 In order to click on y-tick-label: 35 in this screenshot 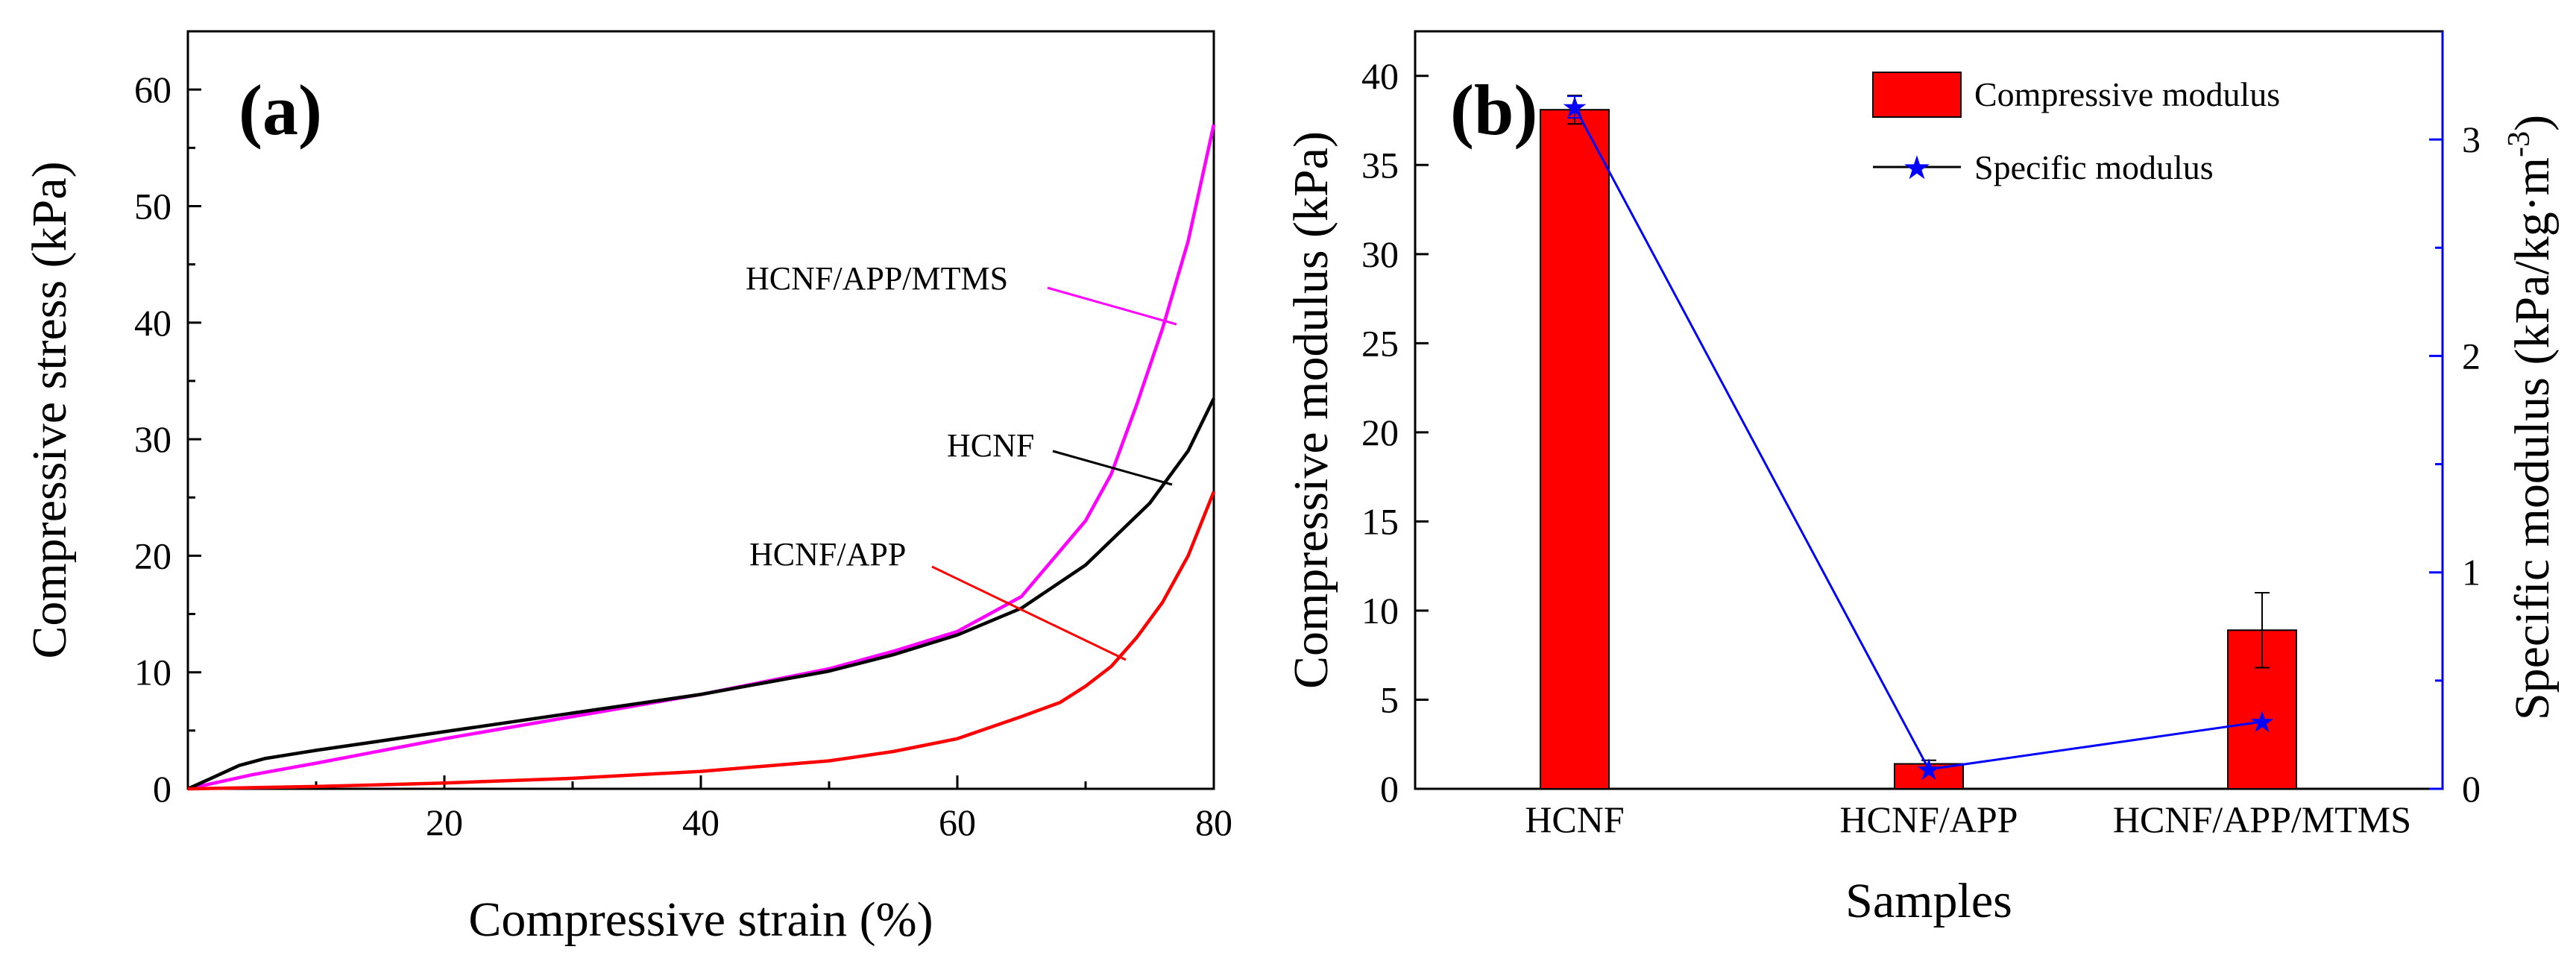, I will do `click(1380, 165)`.